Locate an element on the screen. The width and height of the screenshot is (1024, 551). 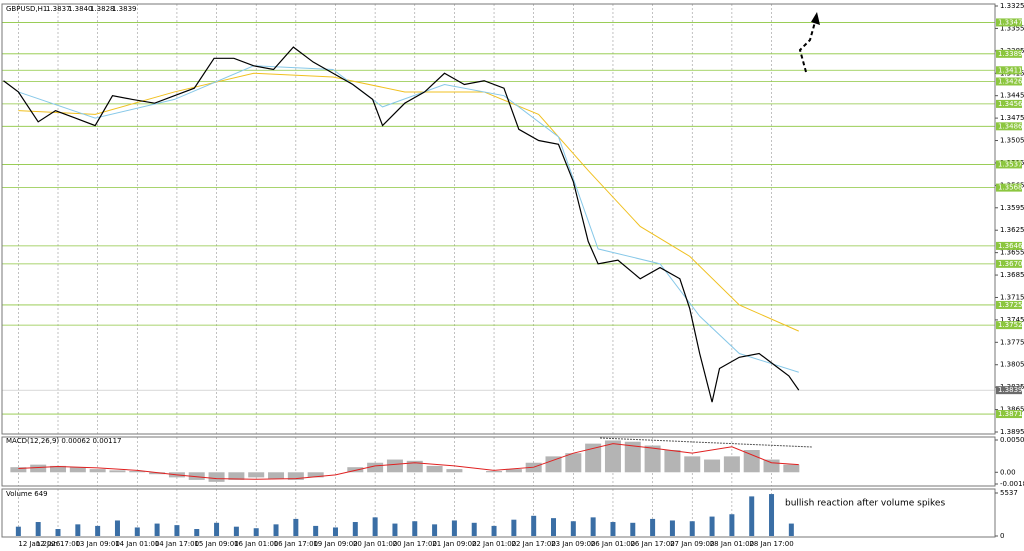
x-tick-label: 16 Jan 17:00 is located at coordinates (296, 544).